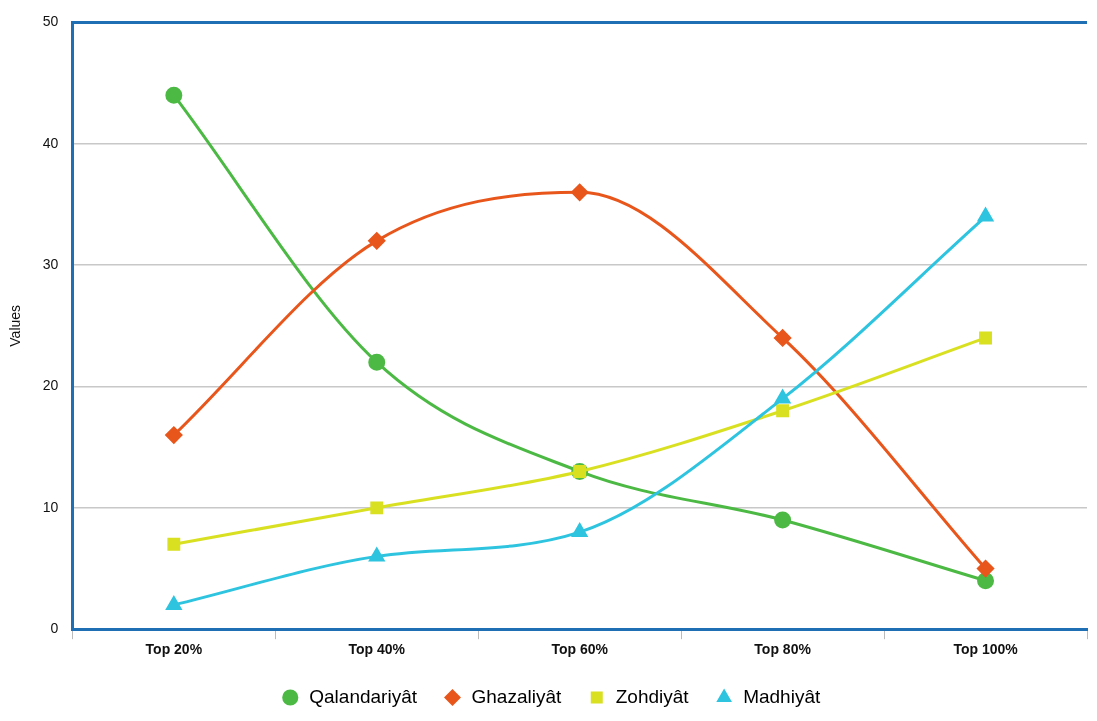 Image resolution: width=1097 pixels, height=721 pixels. I want to click on y-tick-label: 10, so click(50, 506).